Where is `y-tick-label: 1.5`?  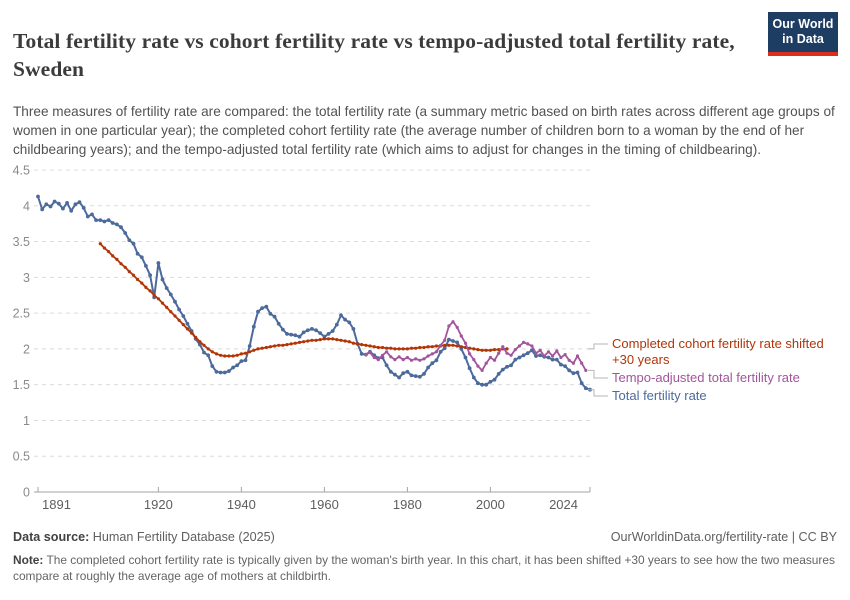
y-tick-label: 1.5 is located at coordinates (21, 385).